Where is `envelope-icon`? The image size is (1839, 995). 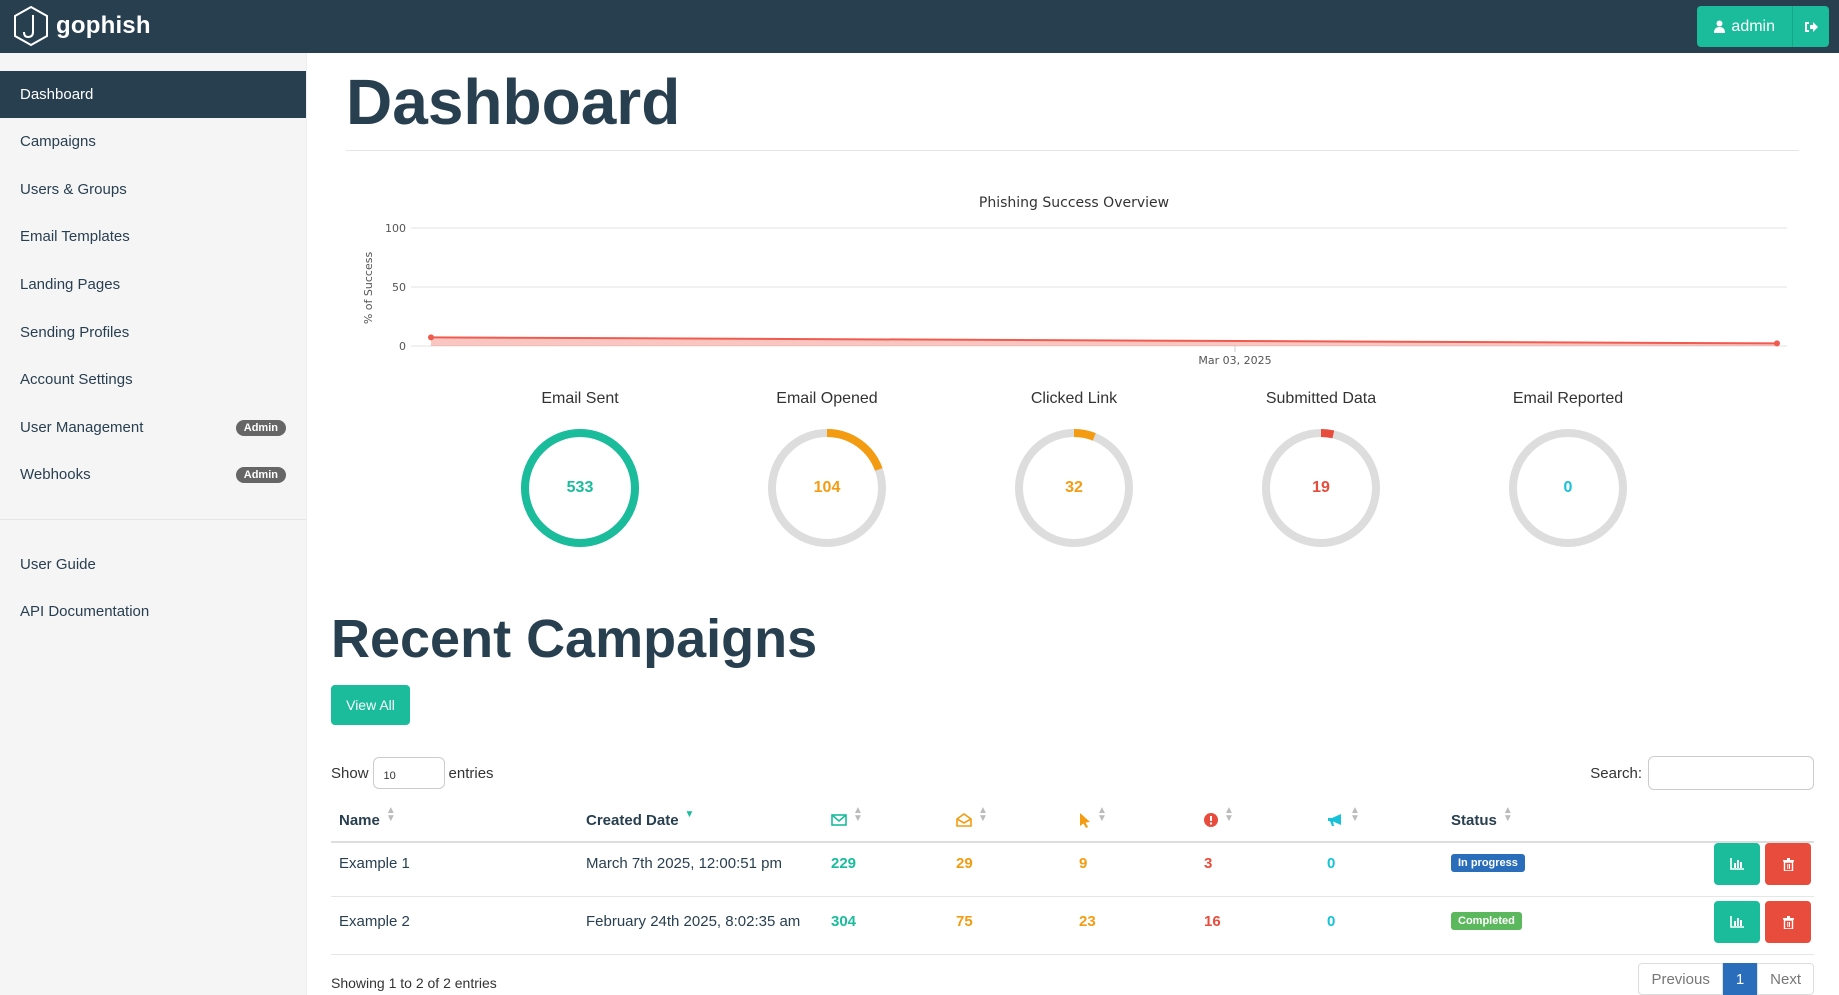 envelope-icon is located at coordinates (839, 820).